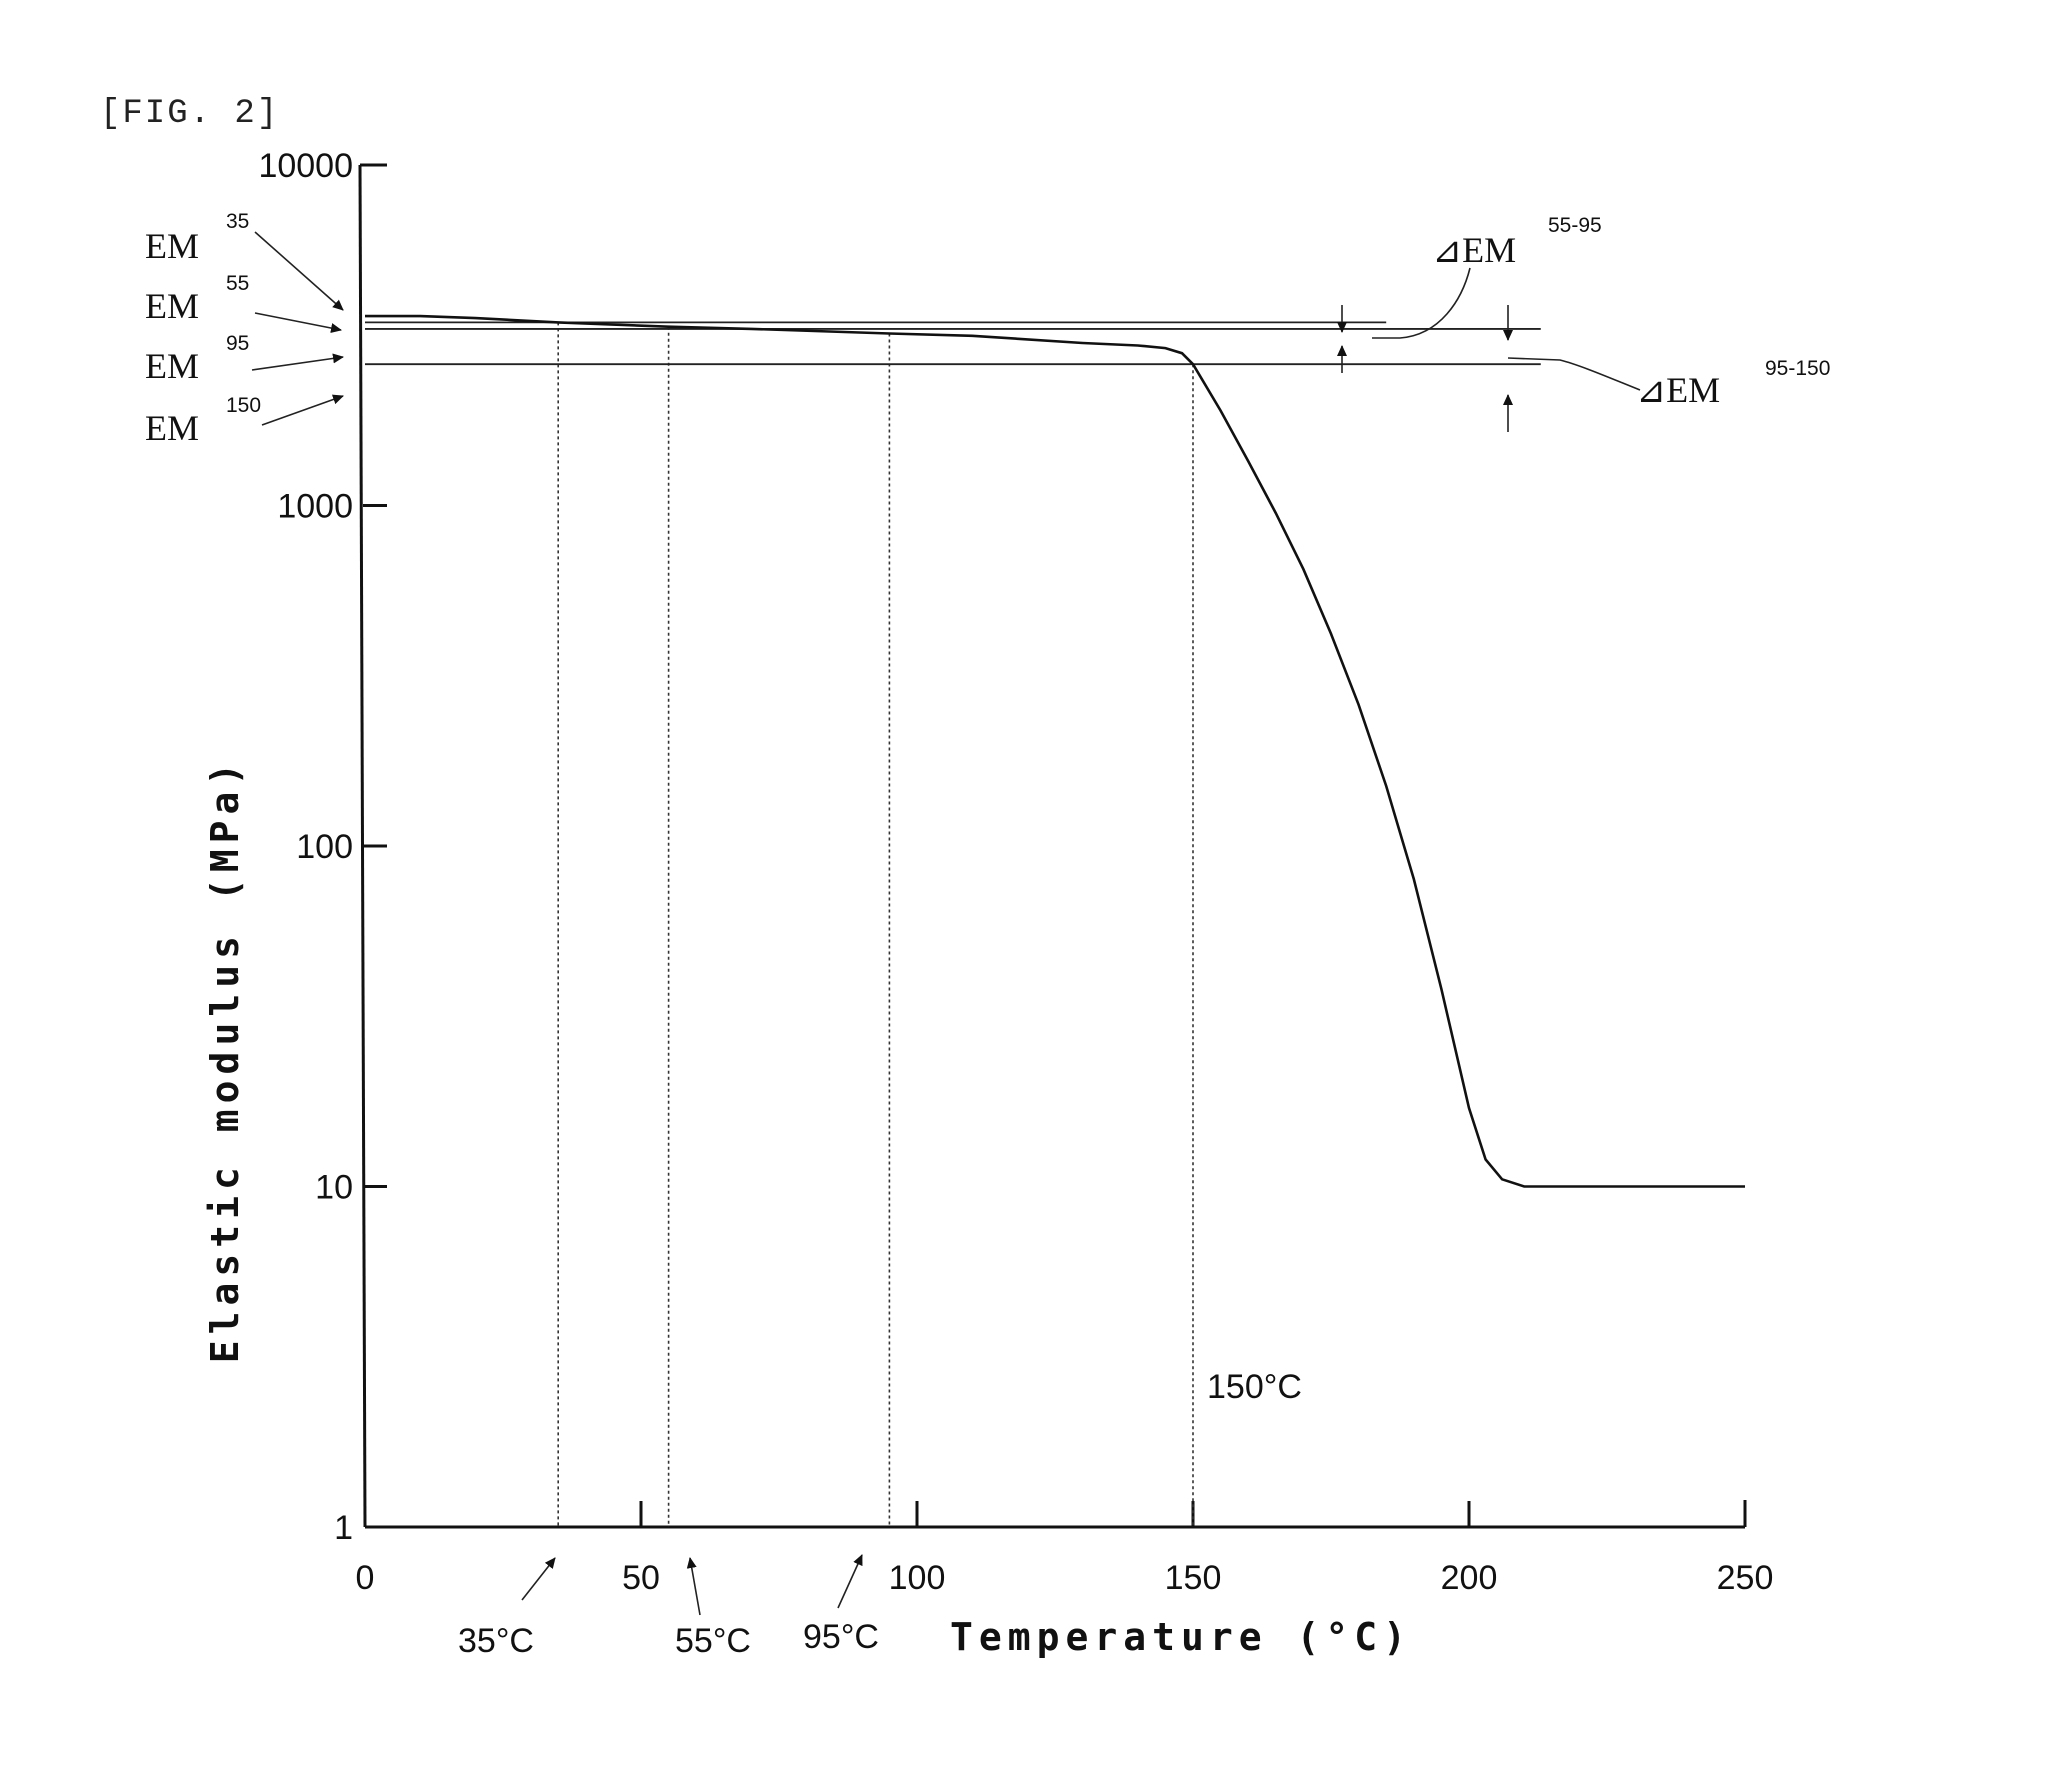 The width and height of the screenshot is (2052, 1787). What do you see at coordinates (841, 1637) in the screenshot?
I see `t95-text: 95°C` at bounding box center [841, 1637].